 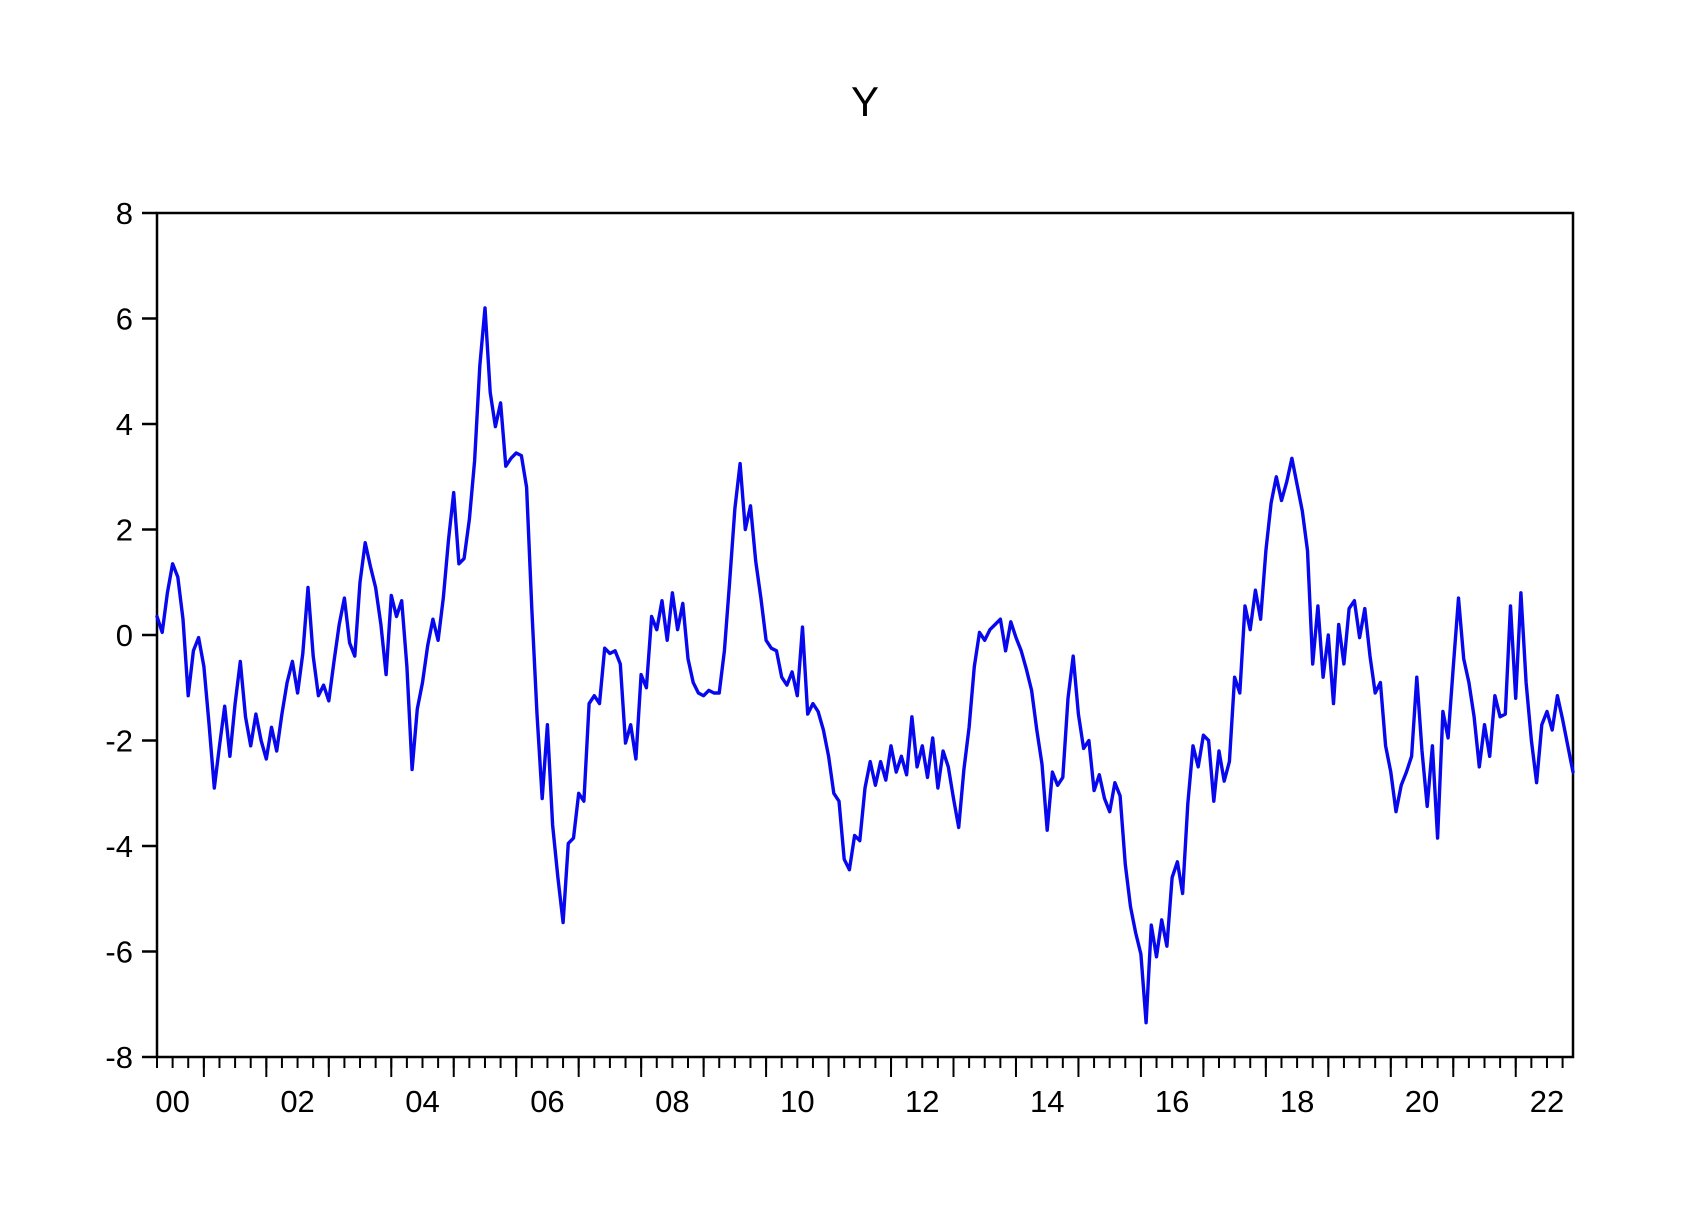 What do you see at coordinates (1422, 1101) in the screenshot?
I see `x-axis-label: 20` at bounding box center [1422, 1101].